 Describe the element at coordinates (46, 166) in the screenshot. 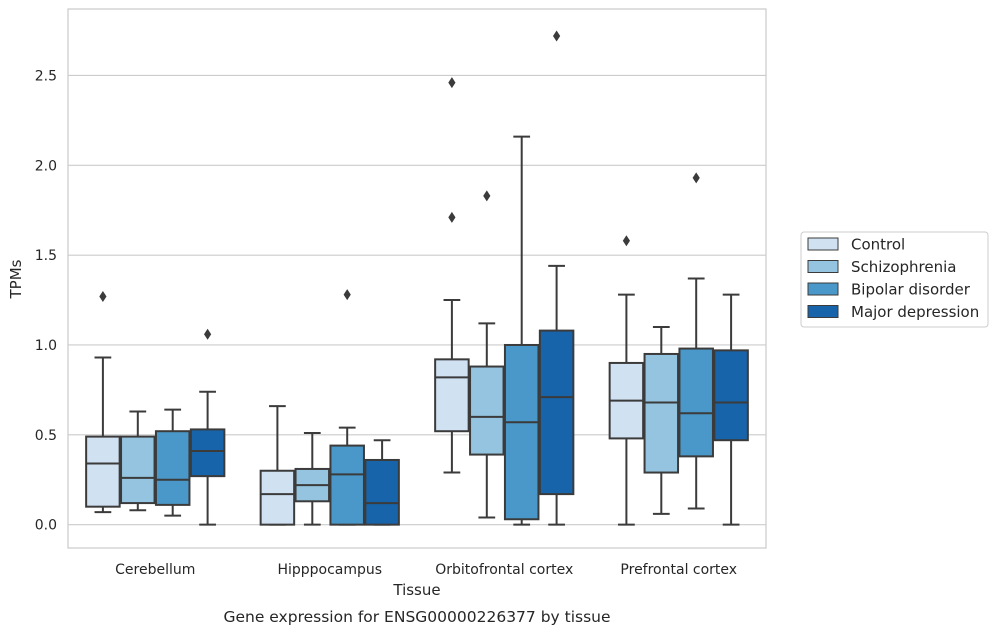

I see `y-tick-label: 2.0` at that location.